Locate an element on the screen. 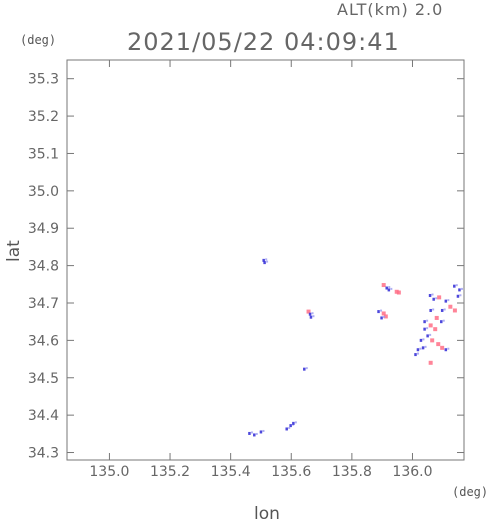 The width and height of the screenshot is (491, 524). y-tick-label: 35.0 is located at coordinates (43, 192).